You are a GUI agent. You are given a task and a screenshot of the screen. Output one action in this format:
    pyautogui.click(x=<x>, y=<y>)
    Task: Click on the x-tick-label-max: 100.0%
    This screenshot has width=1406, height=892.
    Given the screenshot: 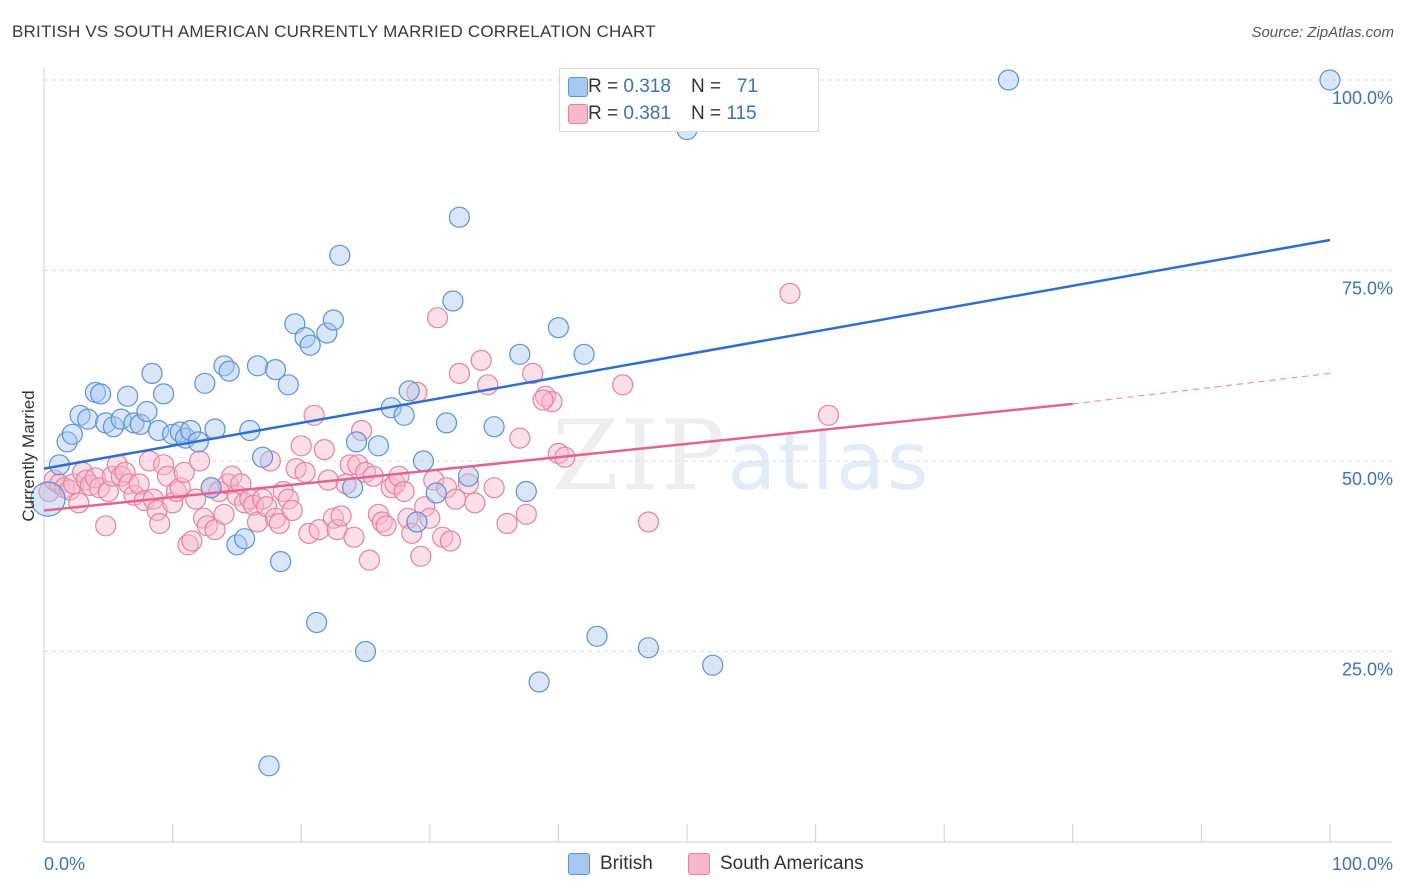 What is the action you would take?
    pyautogui.click(x=1362, y=864)
    